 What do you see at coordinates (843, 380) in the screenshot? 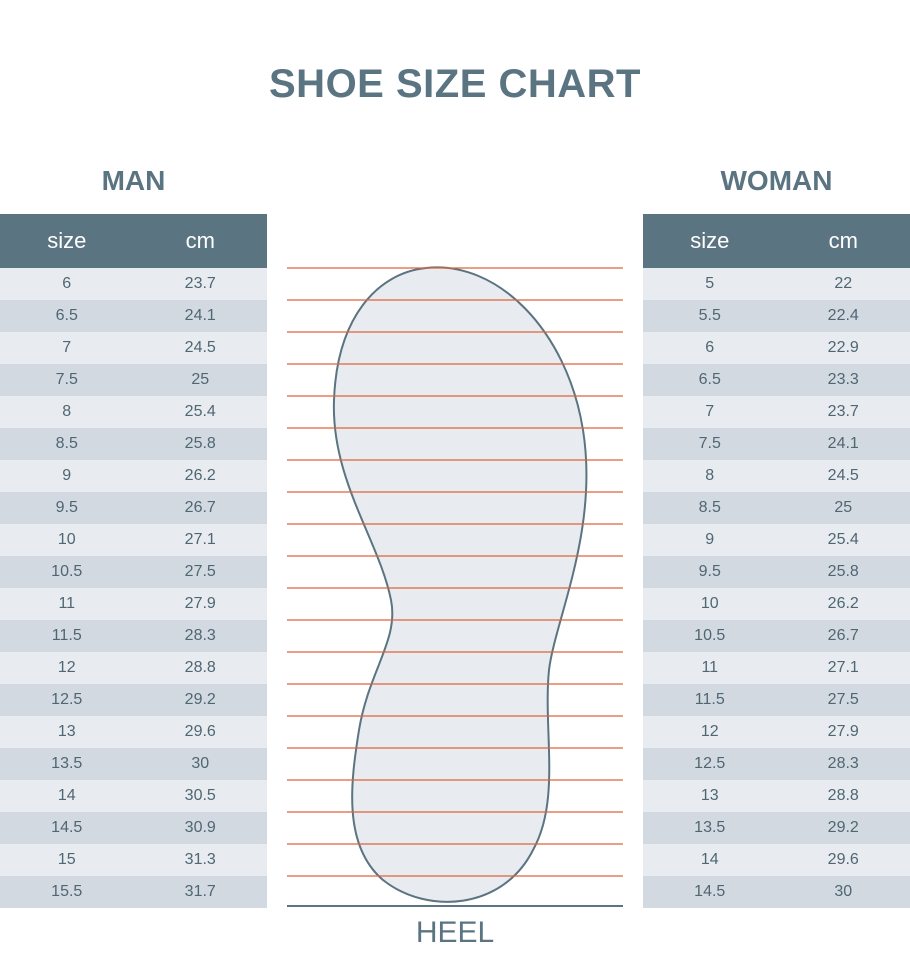
I see `cm-cell: 23.3` at bounding box center [843, 380].